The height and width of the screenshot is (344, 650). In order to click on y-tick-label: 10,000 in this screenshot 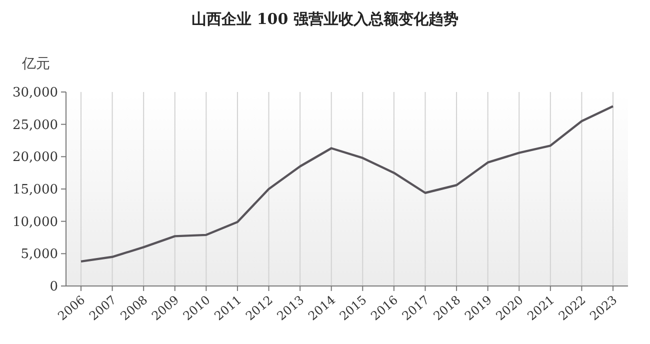, I will do `click(35, 222)`.